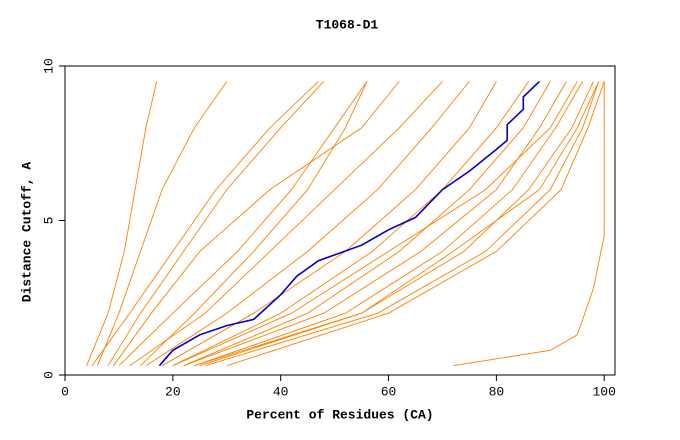 The image size is (680, 440). Describe the element at coordinates (48, 375) in the screenshot. I see `y-tick-label: 0` at that location.